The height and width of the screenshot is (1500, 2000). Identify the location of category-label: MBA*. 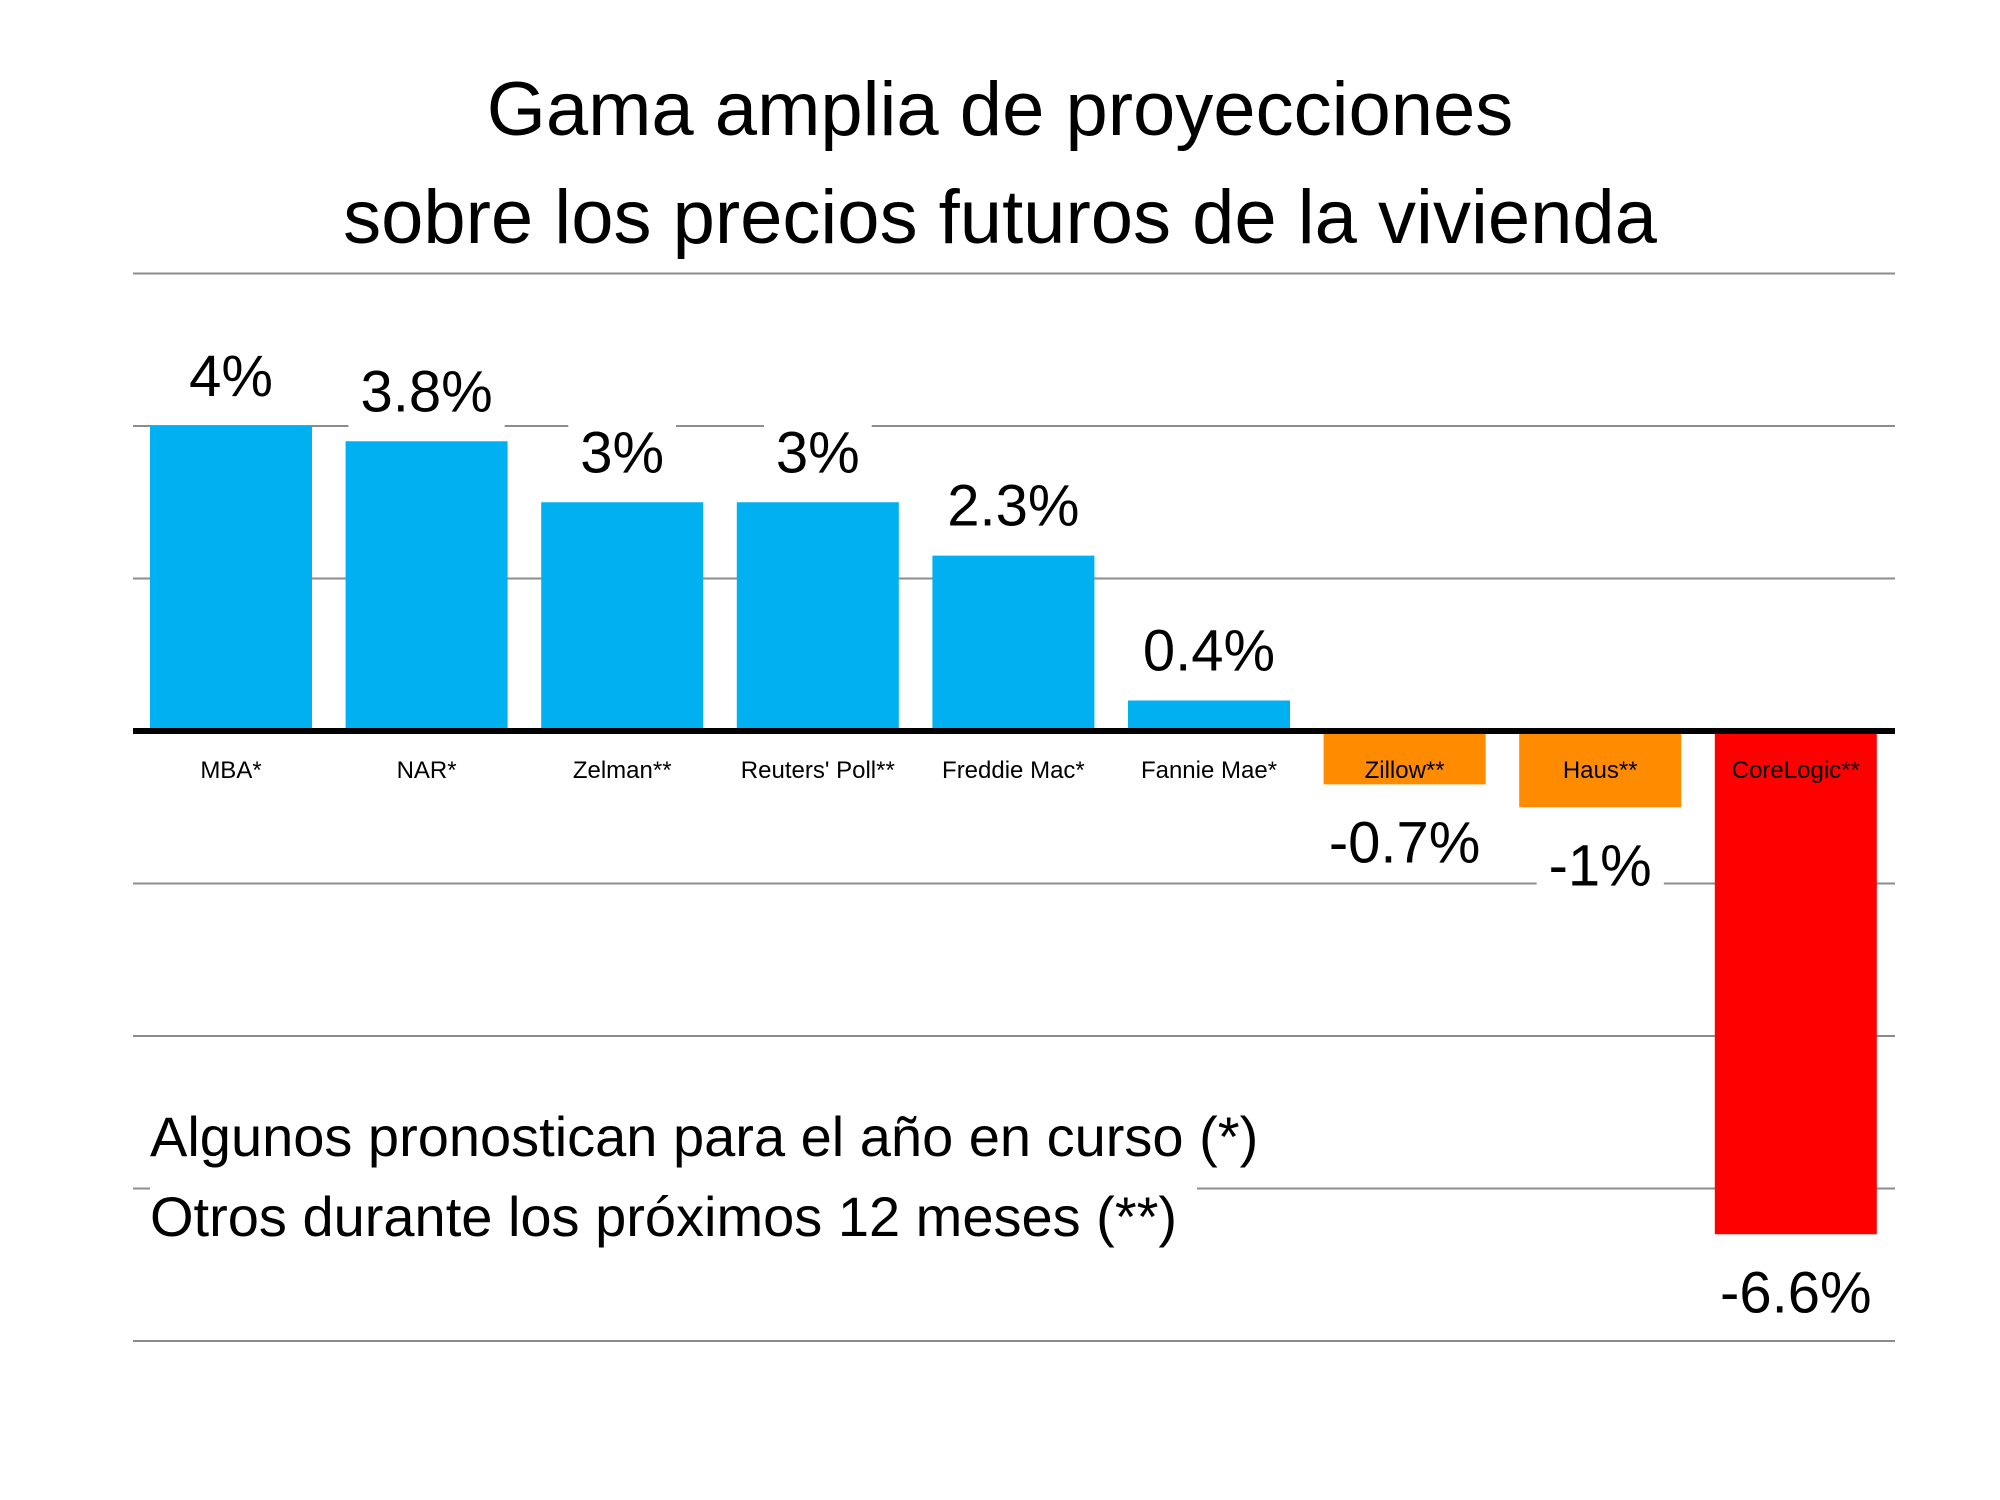
(230, 770).